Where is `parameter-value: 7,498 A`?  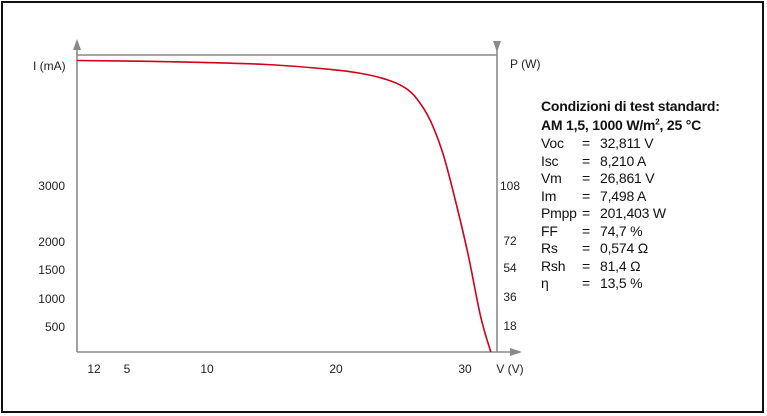 parameter-value: 7,498 A is located at coordinates (623, 195).